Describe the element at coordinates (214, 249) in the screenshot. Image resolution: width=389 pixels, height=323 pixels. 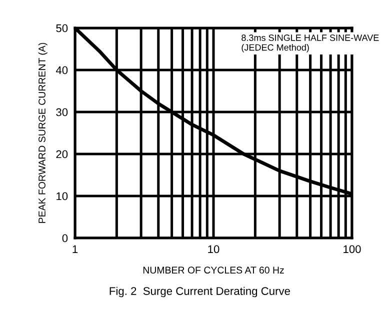
I see `x-tick-label: 10` at that location.